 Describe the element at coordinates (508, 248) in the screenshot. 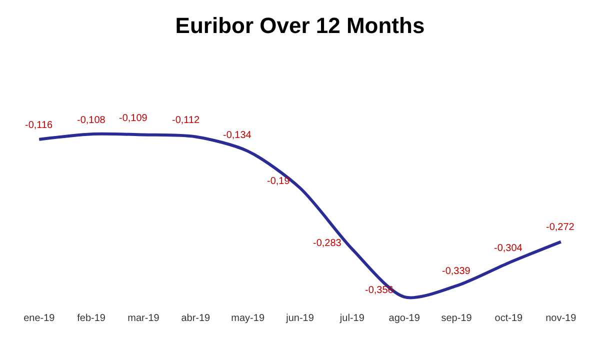

I see `data-label: -0,304` at that location.